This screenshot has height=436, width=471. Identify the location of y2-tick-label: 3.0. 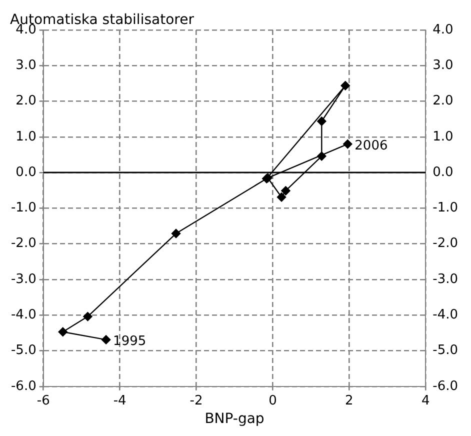
(443, 66).